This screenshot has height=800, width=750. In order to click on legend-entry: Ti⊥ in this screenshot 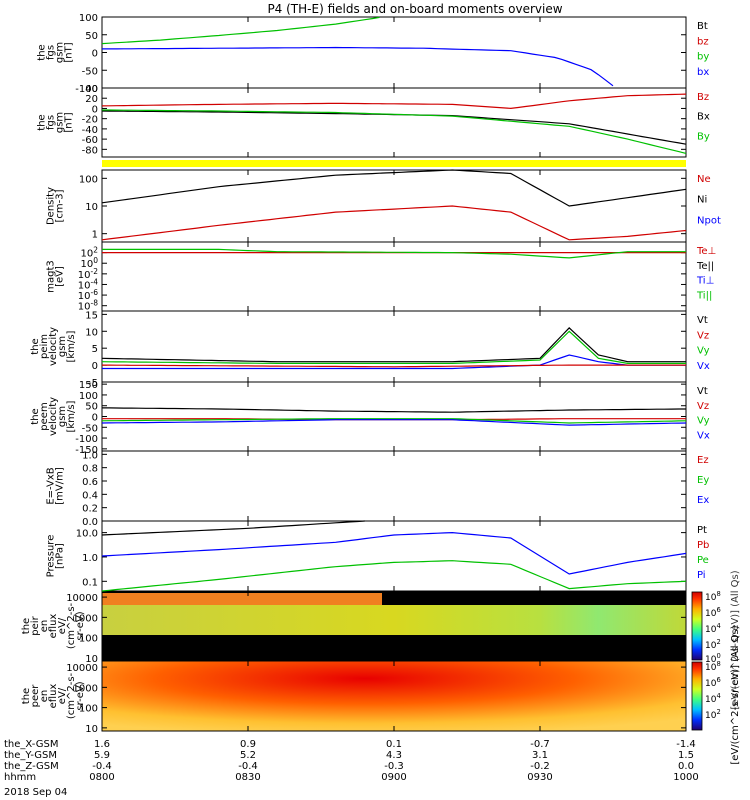, I will do `click(705, 281)`.